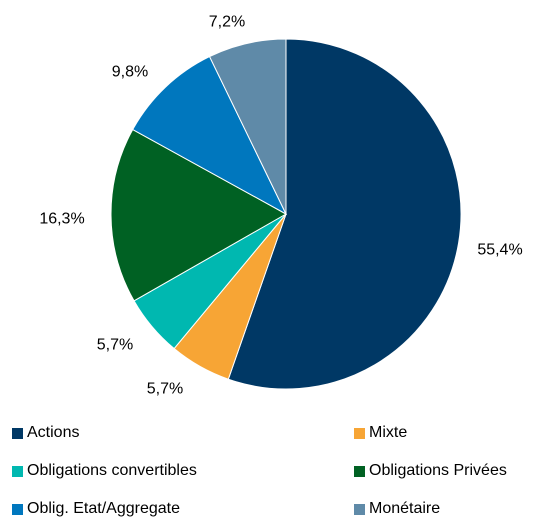 Image resolution: width=541 pixels, height=526 pixels. Describe the element at coordinates (165, 389) in the screenshot. I see `data-label-mixte: 5,7%` at that location.